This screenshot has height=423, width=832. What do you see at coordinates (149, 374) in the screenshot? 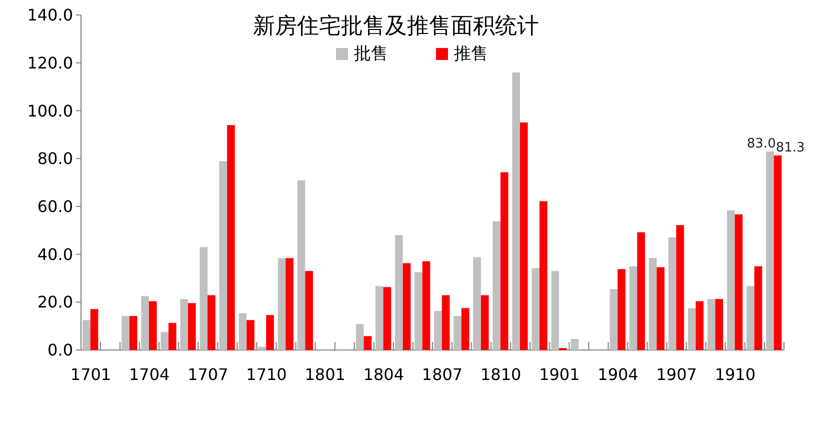
I see `x-tick-label: 1704` at bounding box center [149, 374].